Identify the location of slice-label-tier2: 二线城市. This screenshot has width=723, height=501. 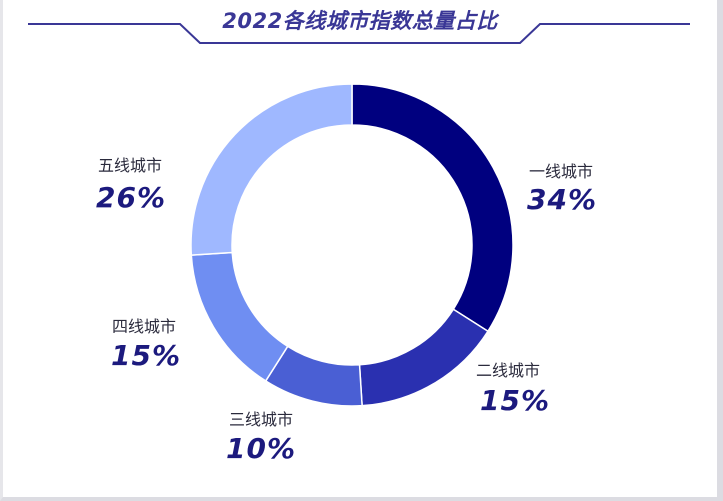
(508, 370).